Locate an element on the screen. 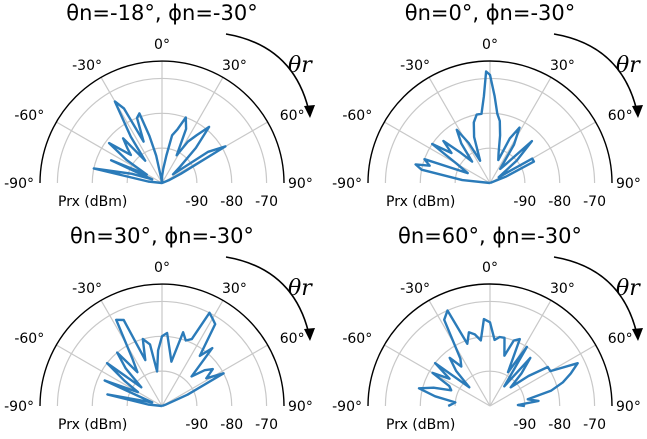 Image resolution: width=647 pixels, height=439 pixels. chart-title: θn=0°, ϕn=-30° is located at coordinates (490, 13).